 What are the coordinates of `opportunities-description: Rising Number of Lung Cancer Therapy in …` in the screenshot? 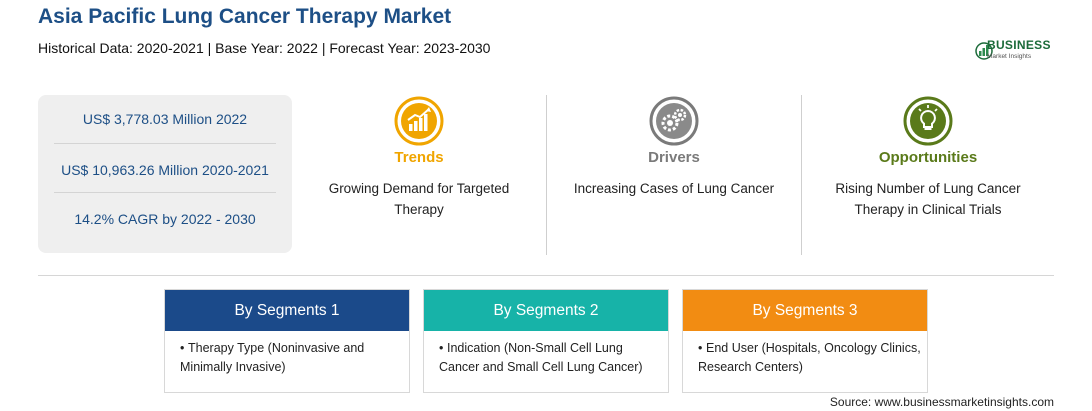 It's located at (928, 199).